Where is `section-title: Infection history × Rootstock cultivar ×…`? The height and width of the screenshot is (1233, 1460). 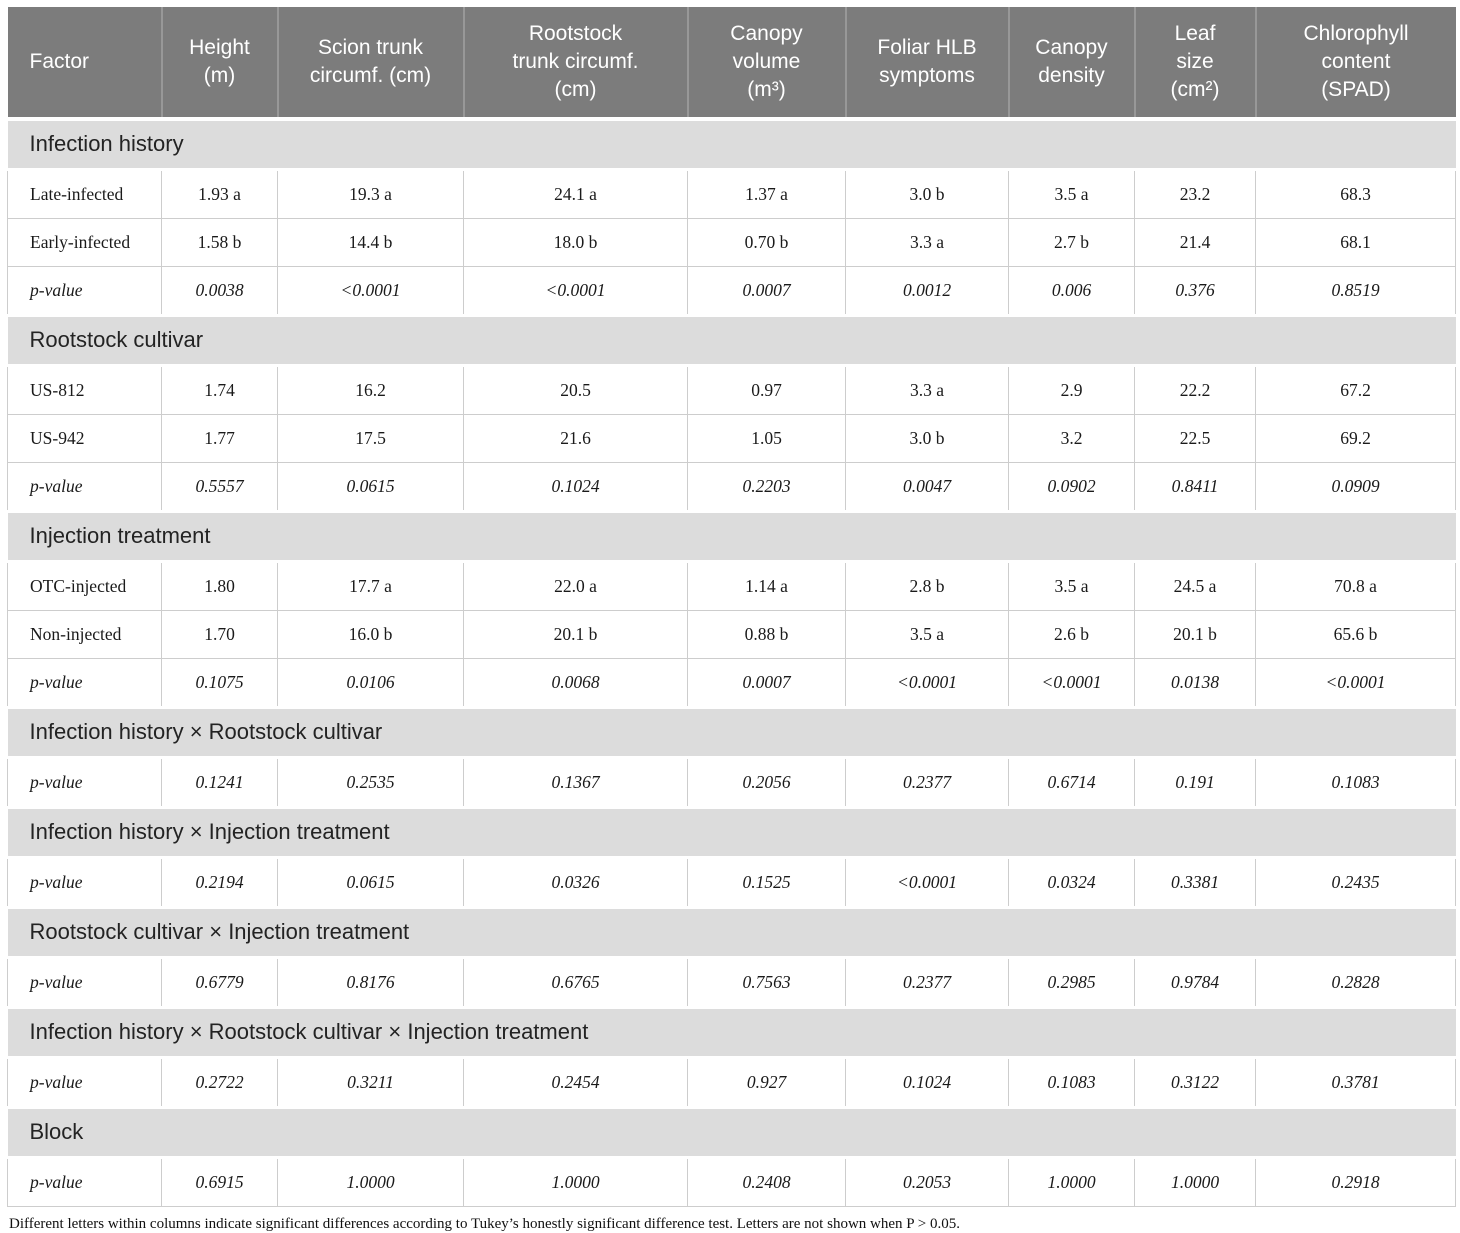 section-title: Infection history × Rootstock cultivar ×… is located at coordinates (731, 1032).